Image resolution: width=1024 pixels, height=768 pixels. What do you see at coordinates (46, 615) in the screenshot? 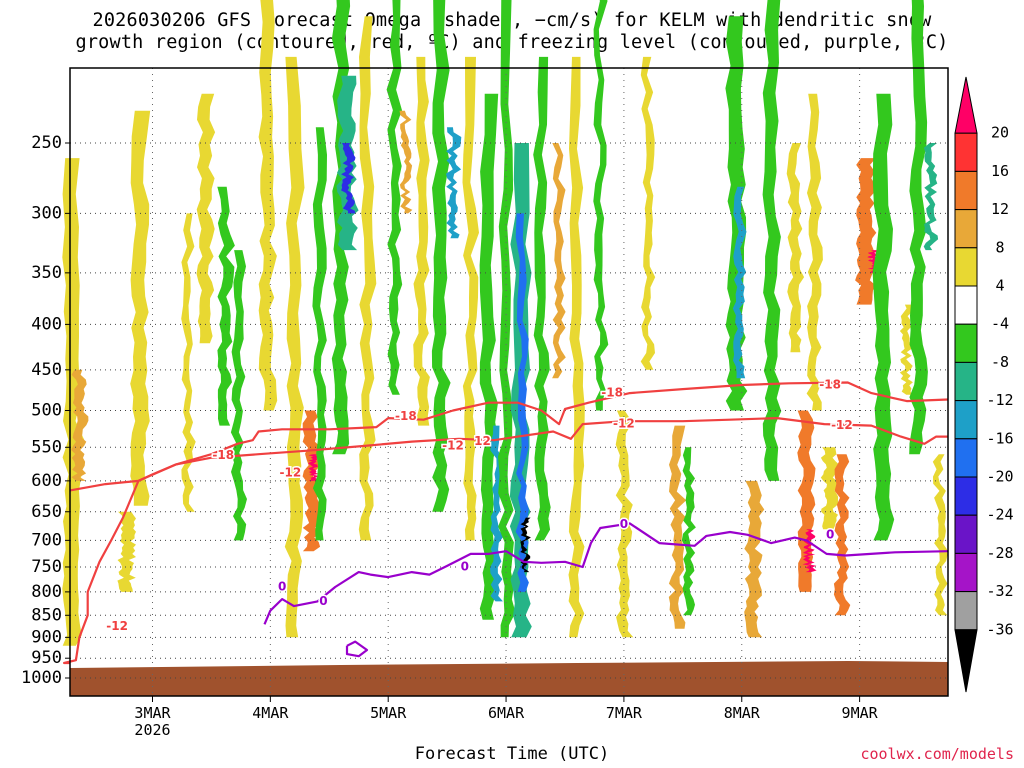
I see `y-tick-label: 850` at bounding box center [46, 615].